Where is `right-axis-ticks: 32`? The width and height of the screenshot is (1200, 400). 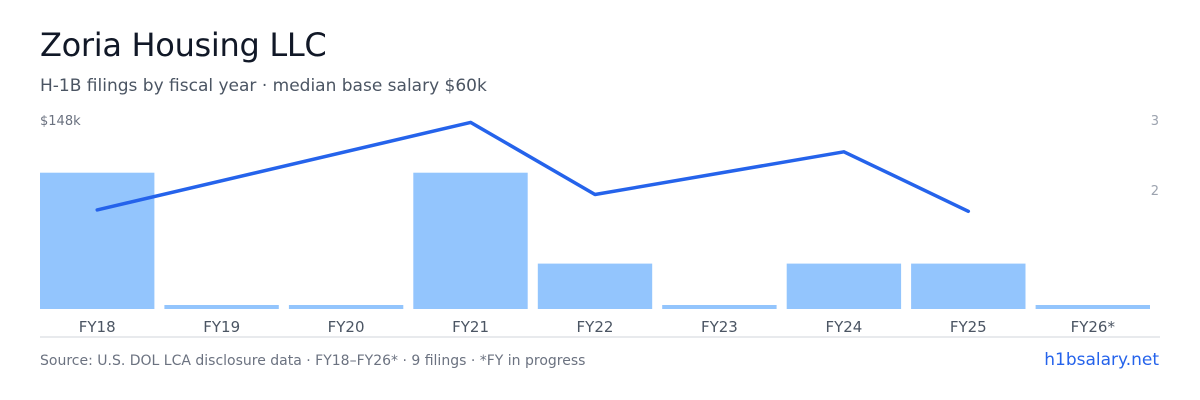 right-axis-ticks: 32 is located at coordinates (1155, 156).